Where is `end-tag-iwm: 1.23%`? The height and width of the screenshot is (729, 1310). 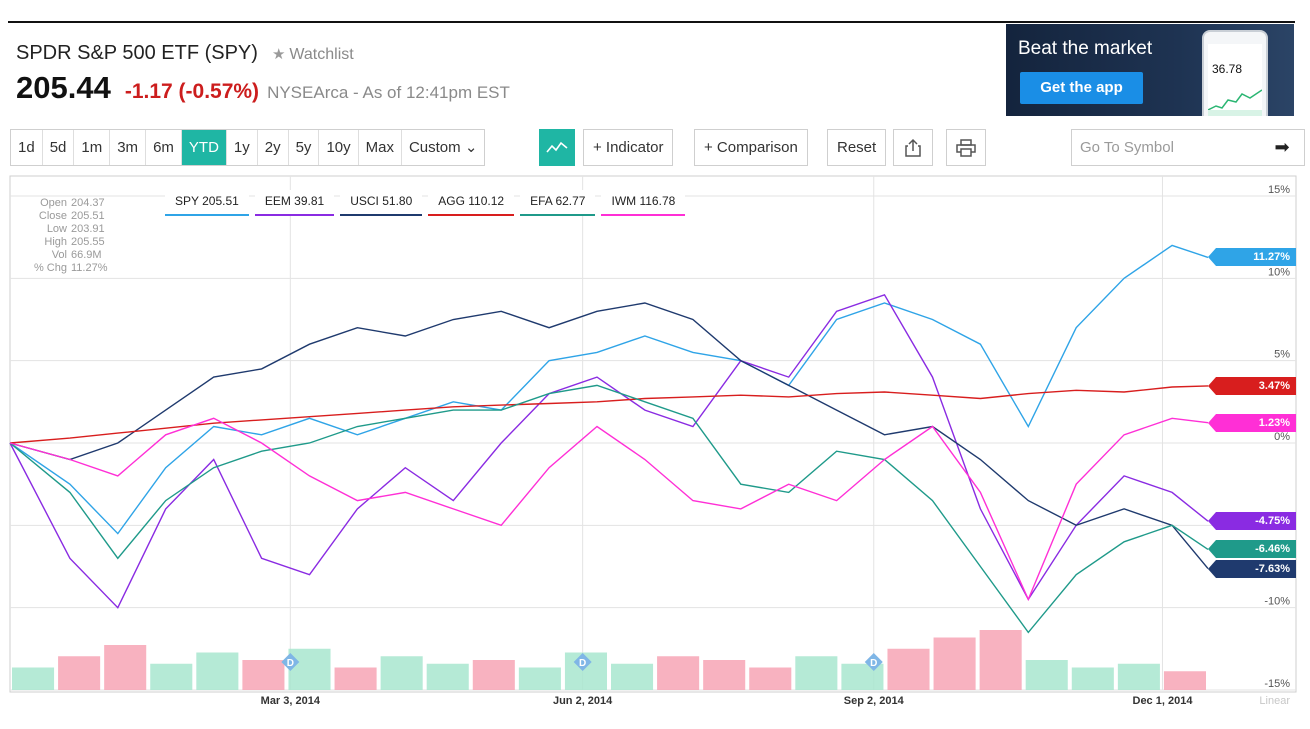
end-tag-iwm: 1.23% is located at coordinates (1252, 422).